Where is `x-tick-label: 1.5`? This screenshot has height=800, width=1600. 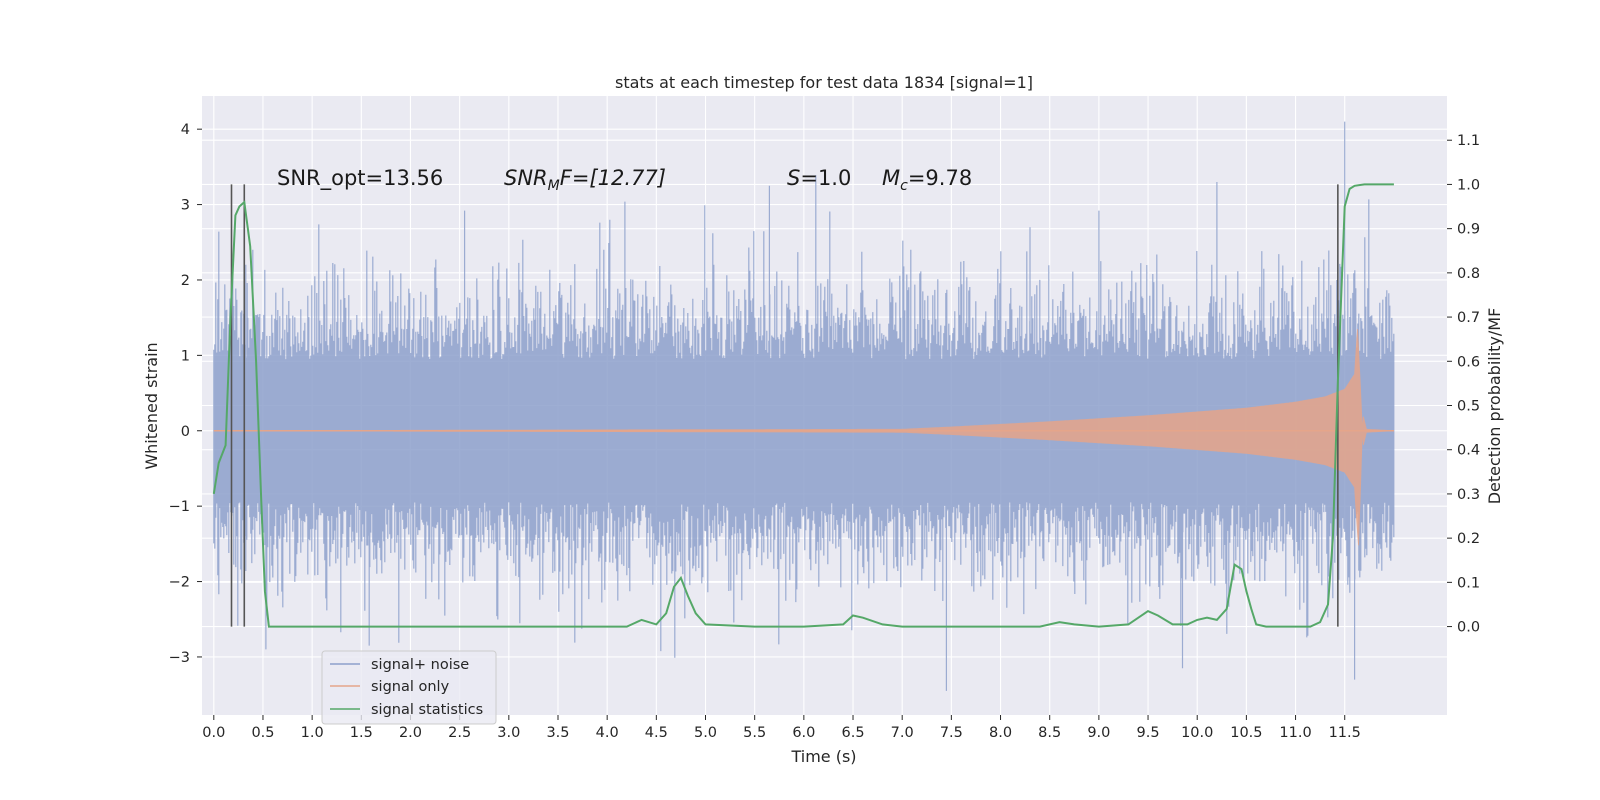
x-tick-label: 1.5 is located at coordinates (361, 733).